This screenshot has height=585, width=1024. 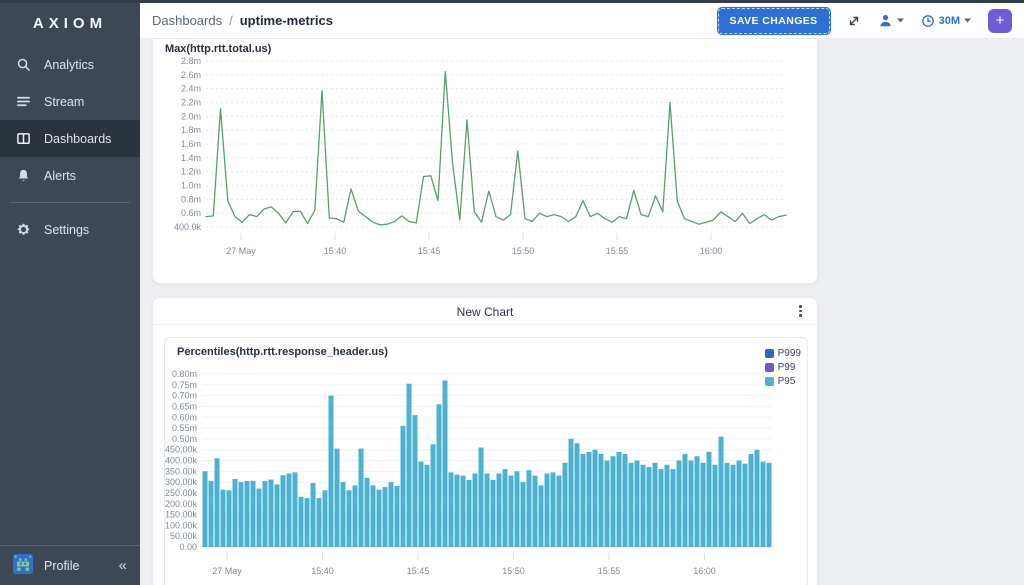 I want to click on window-top-edge, so click(x=512, y=1).